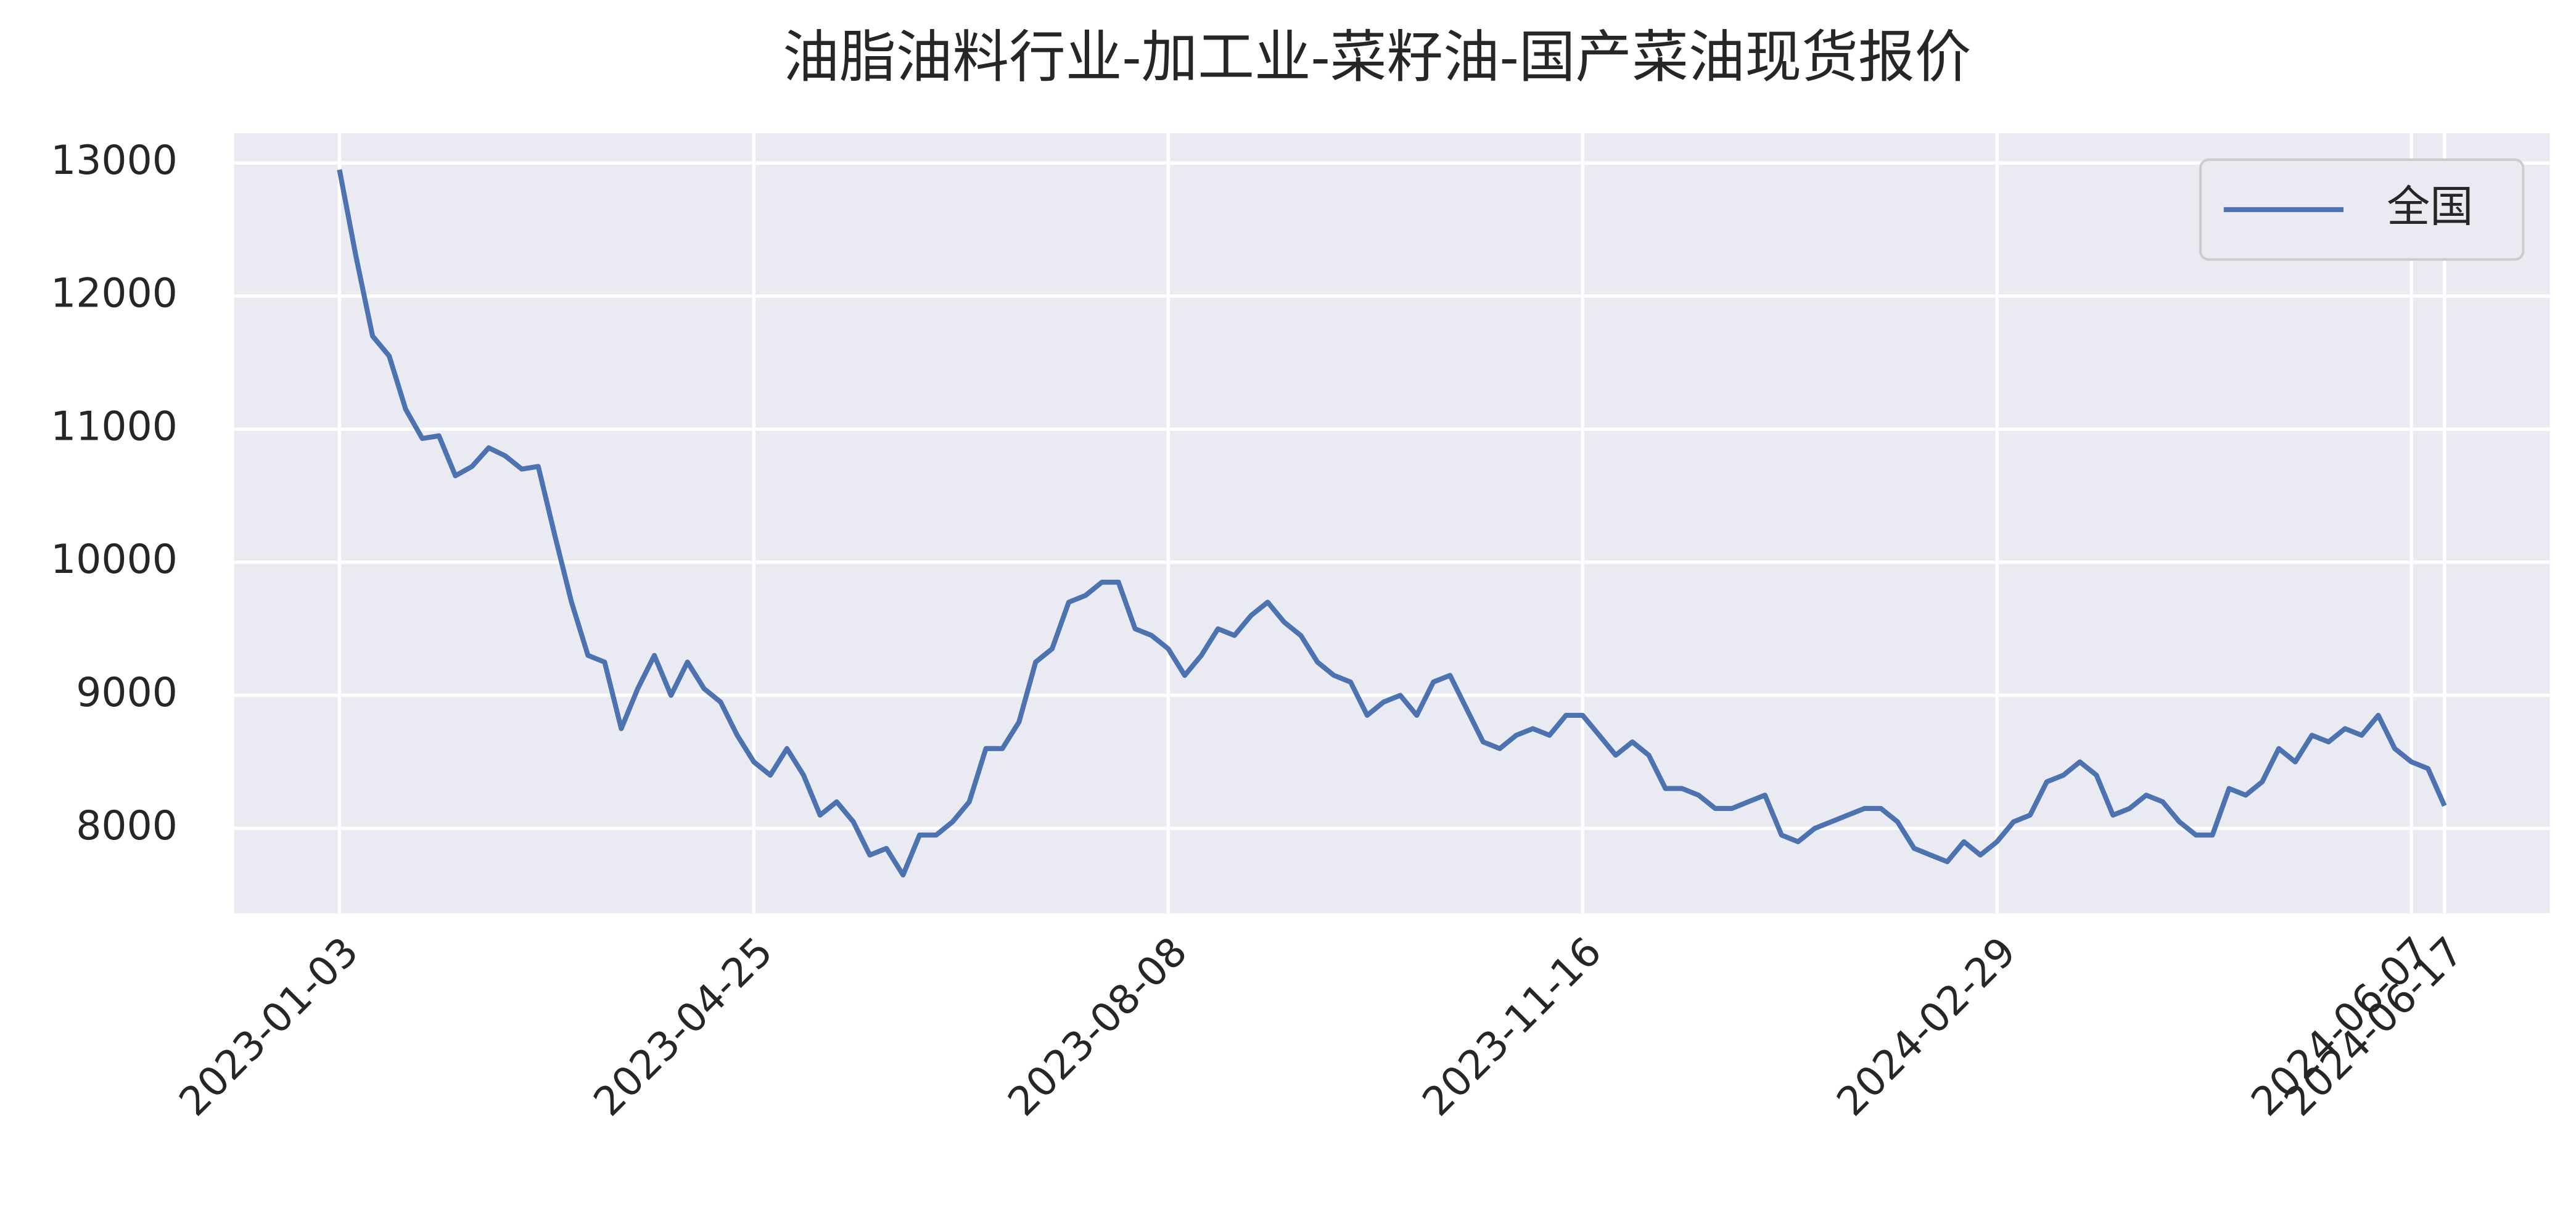  What do you see at coordinates (2374, 1027) in the screenshot?
I see `x-tick-label: 2024-06-17` at bounding box center [2374, 1027].